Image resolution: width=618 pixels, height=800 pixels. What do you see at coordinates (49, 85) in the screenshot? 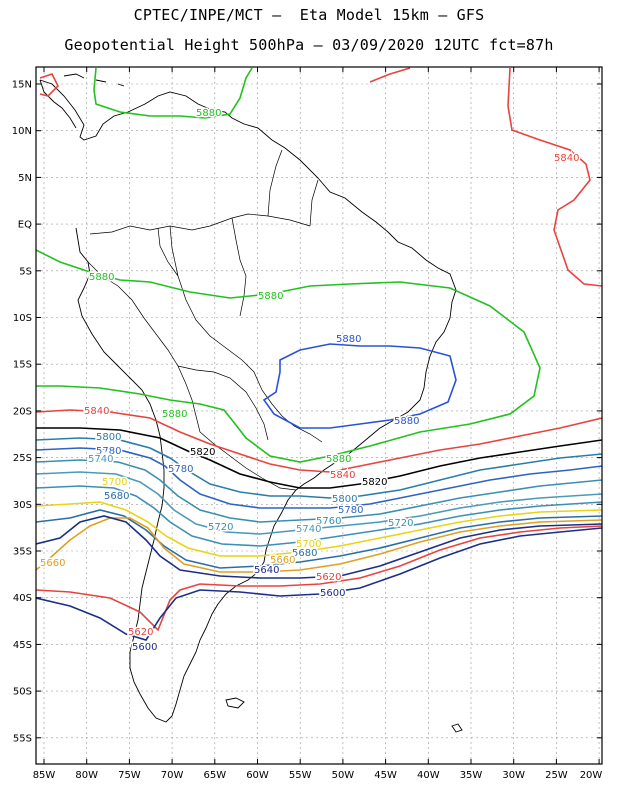
I see `contour-5840-north-caribbean` at bounding box center [49, 85].